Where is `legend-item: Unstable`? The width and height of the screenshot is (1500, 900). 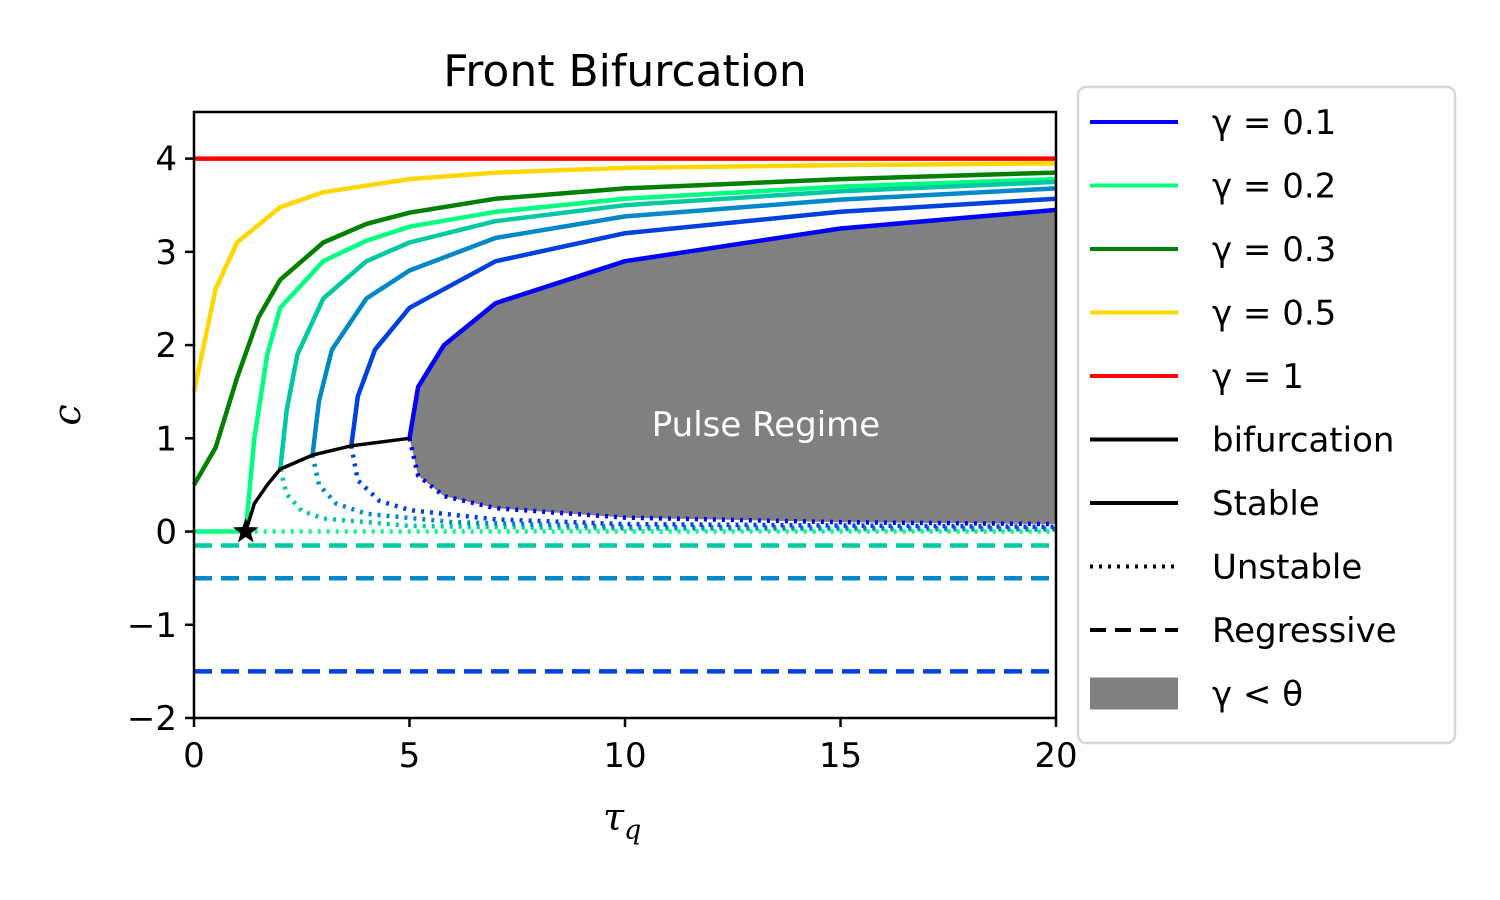
legend-item: Unstable is located at coordinates (1226, 568).